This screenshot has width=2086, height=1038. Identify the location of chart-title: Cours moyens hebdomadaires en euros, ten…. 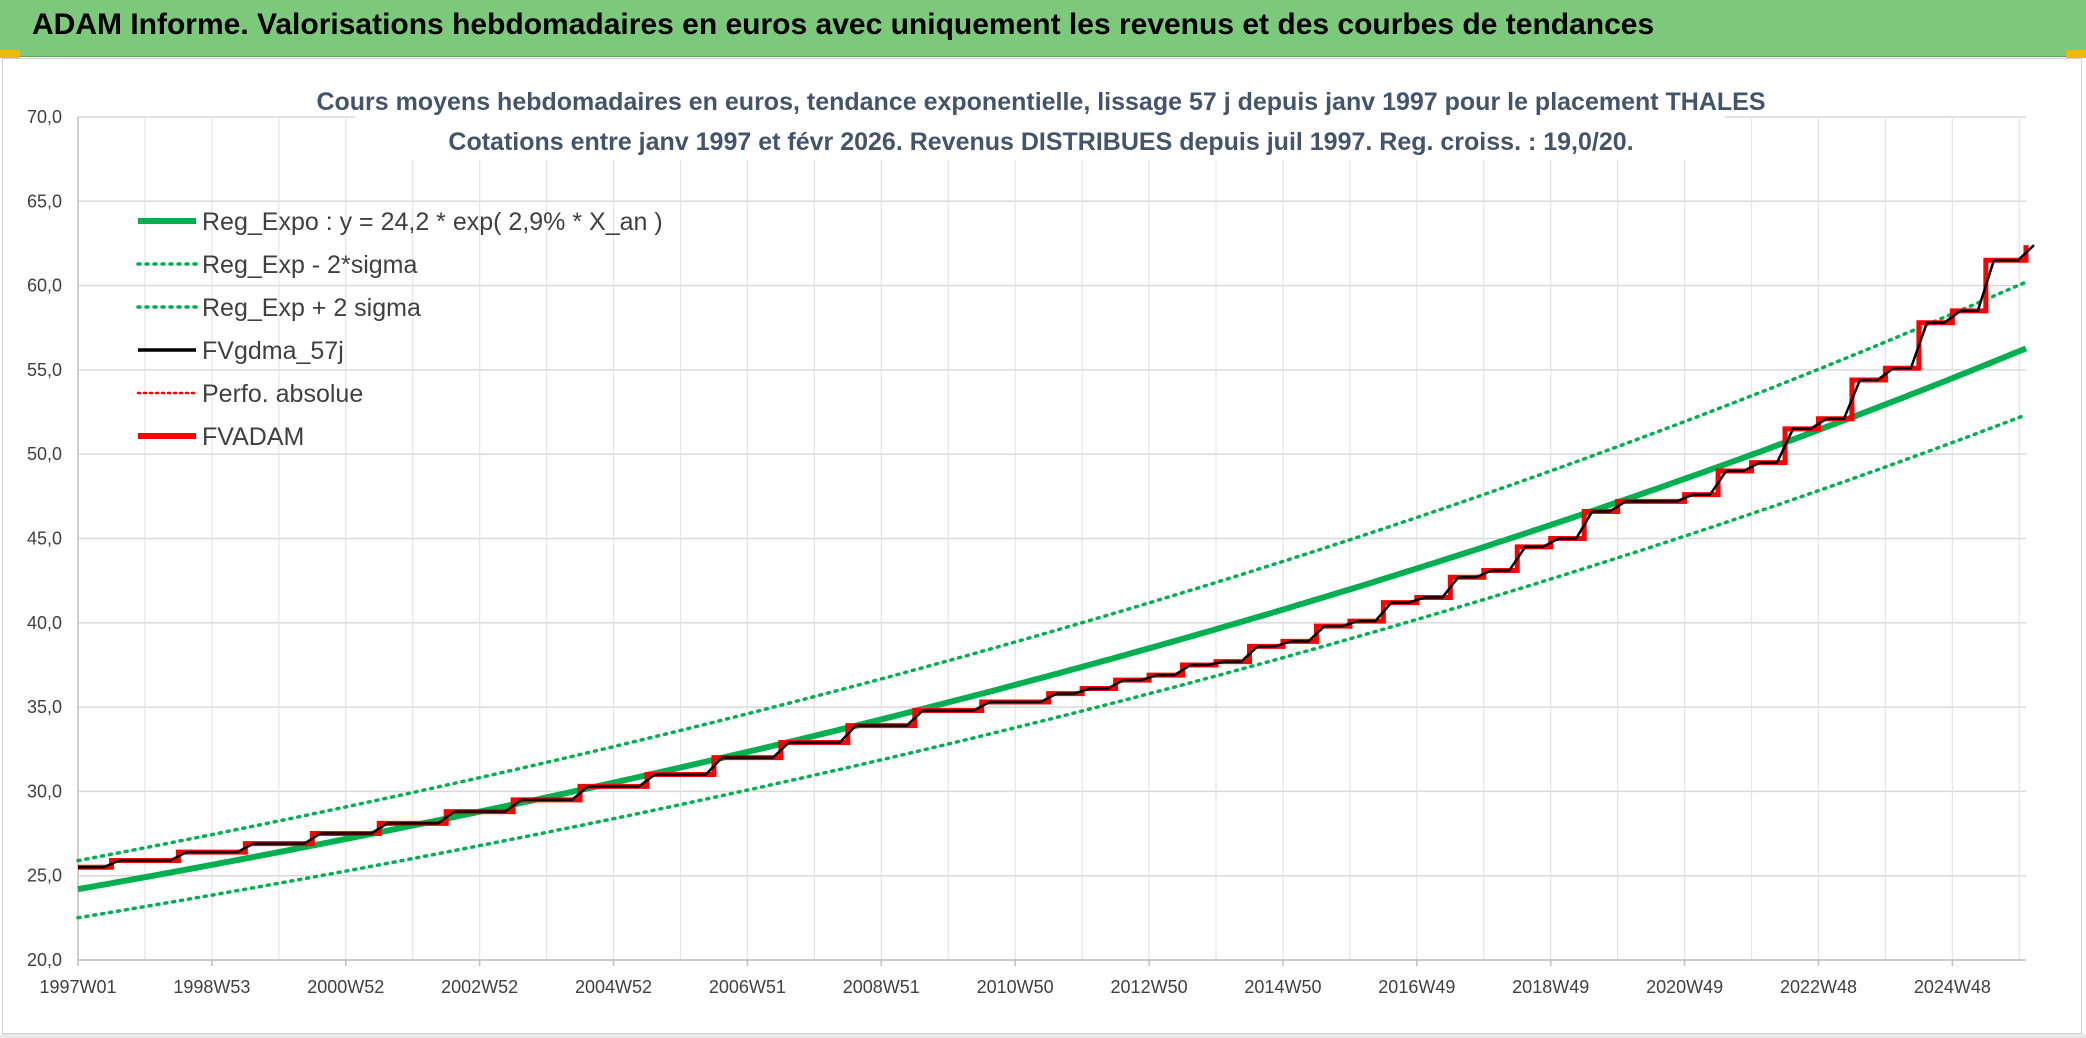
(1041, 120).